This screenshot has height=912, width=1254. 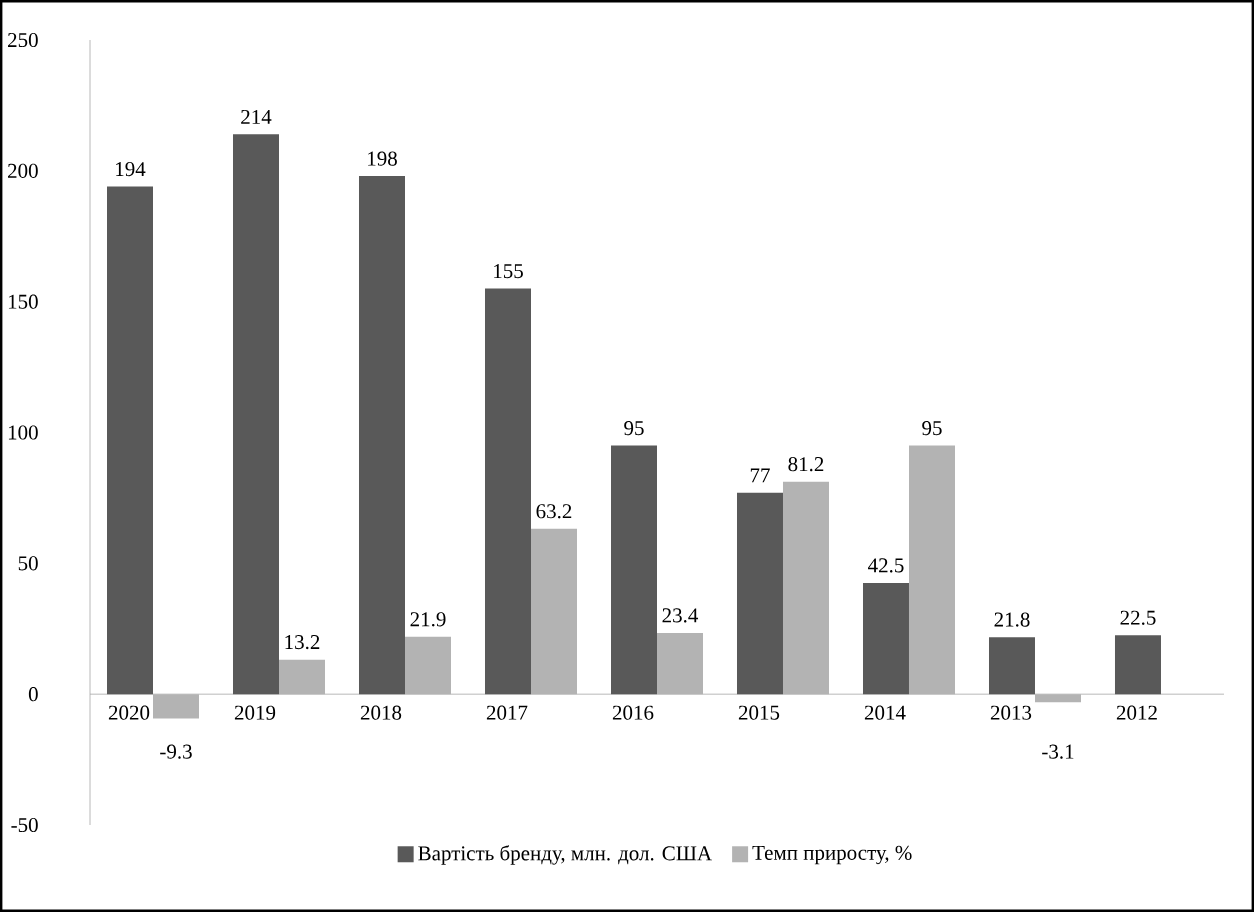 I want to click on data-label: 194, so click(x=131, y=169).